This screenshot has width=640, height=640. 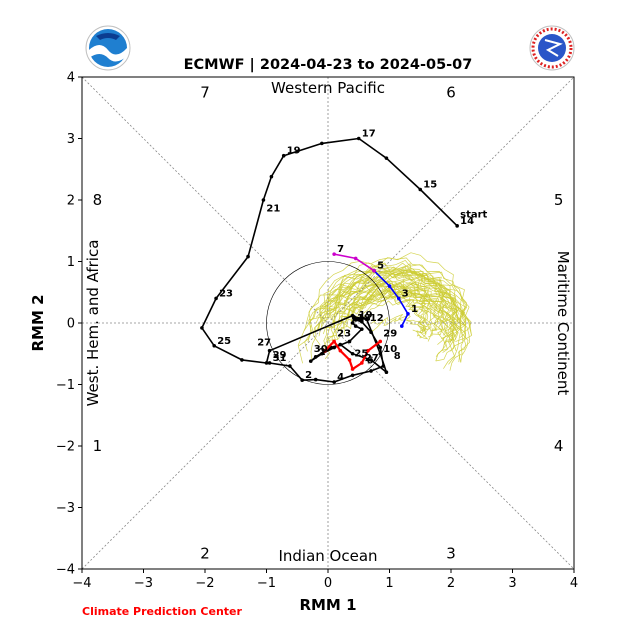 What do you see at coordinates (361, 354) in the screenshot?
I see `day-label: 25` at bounding box center [361, 354].